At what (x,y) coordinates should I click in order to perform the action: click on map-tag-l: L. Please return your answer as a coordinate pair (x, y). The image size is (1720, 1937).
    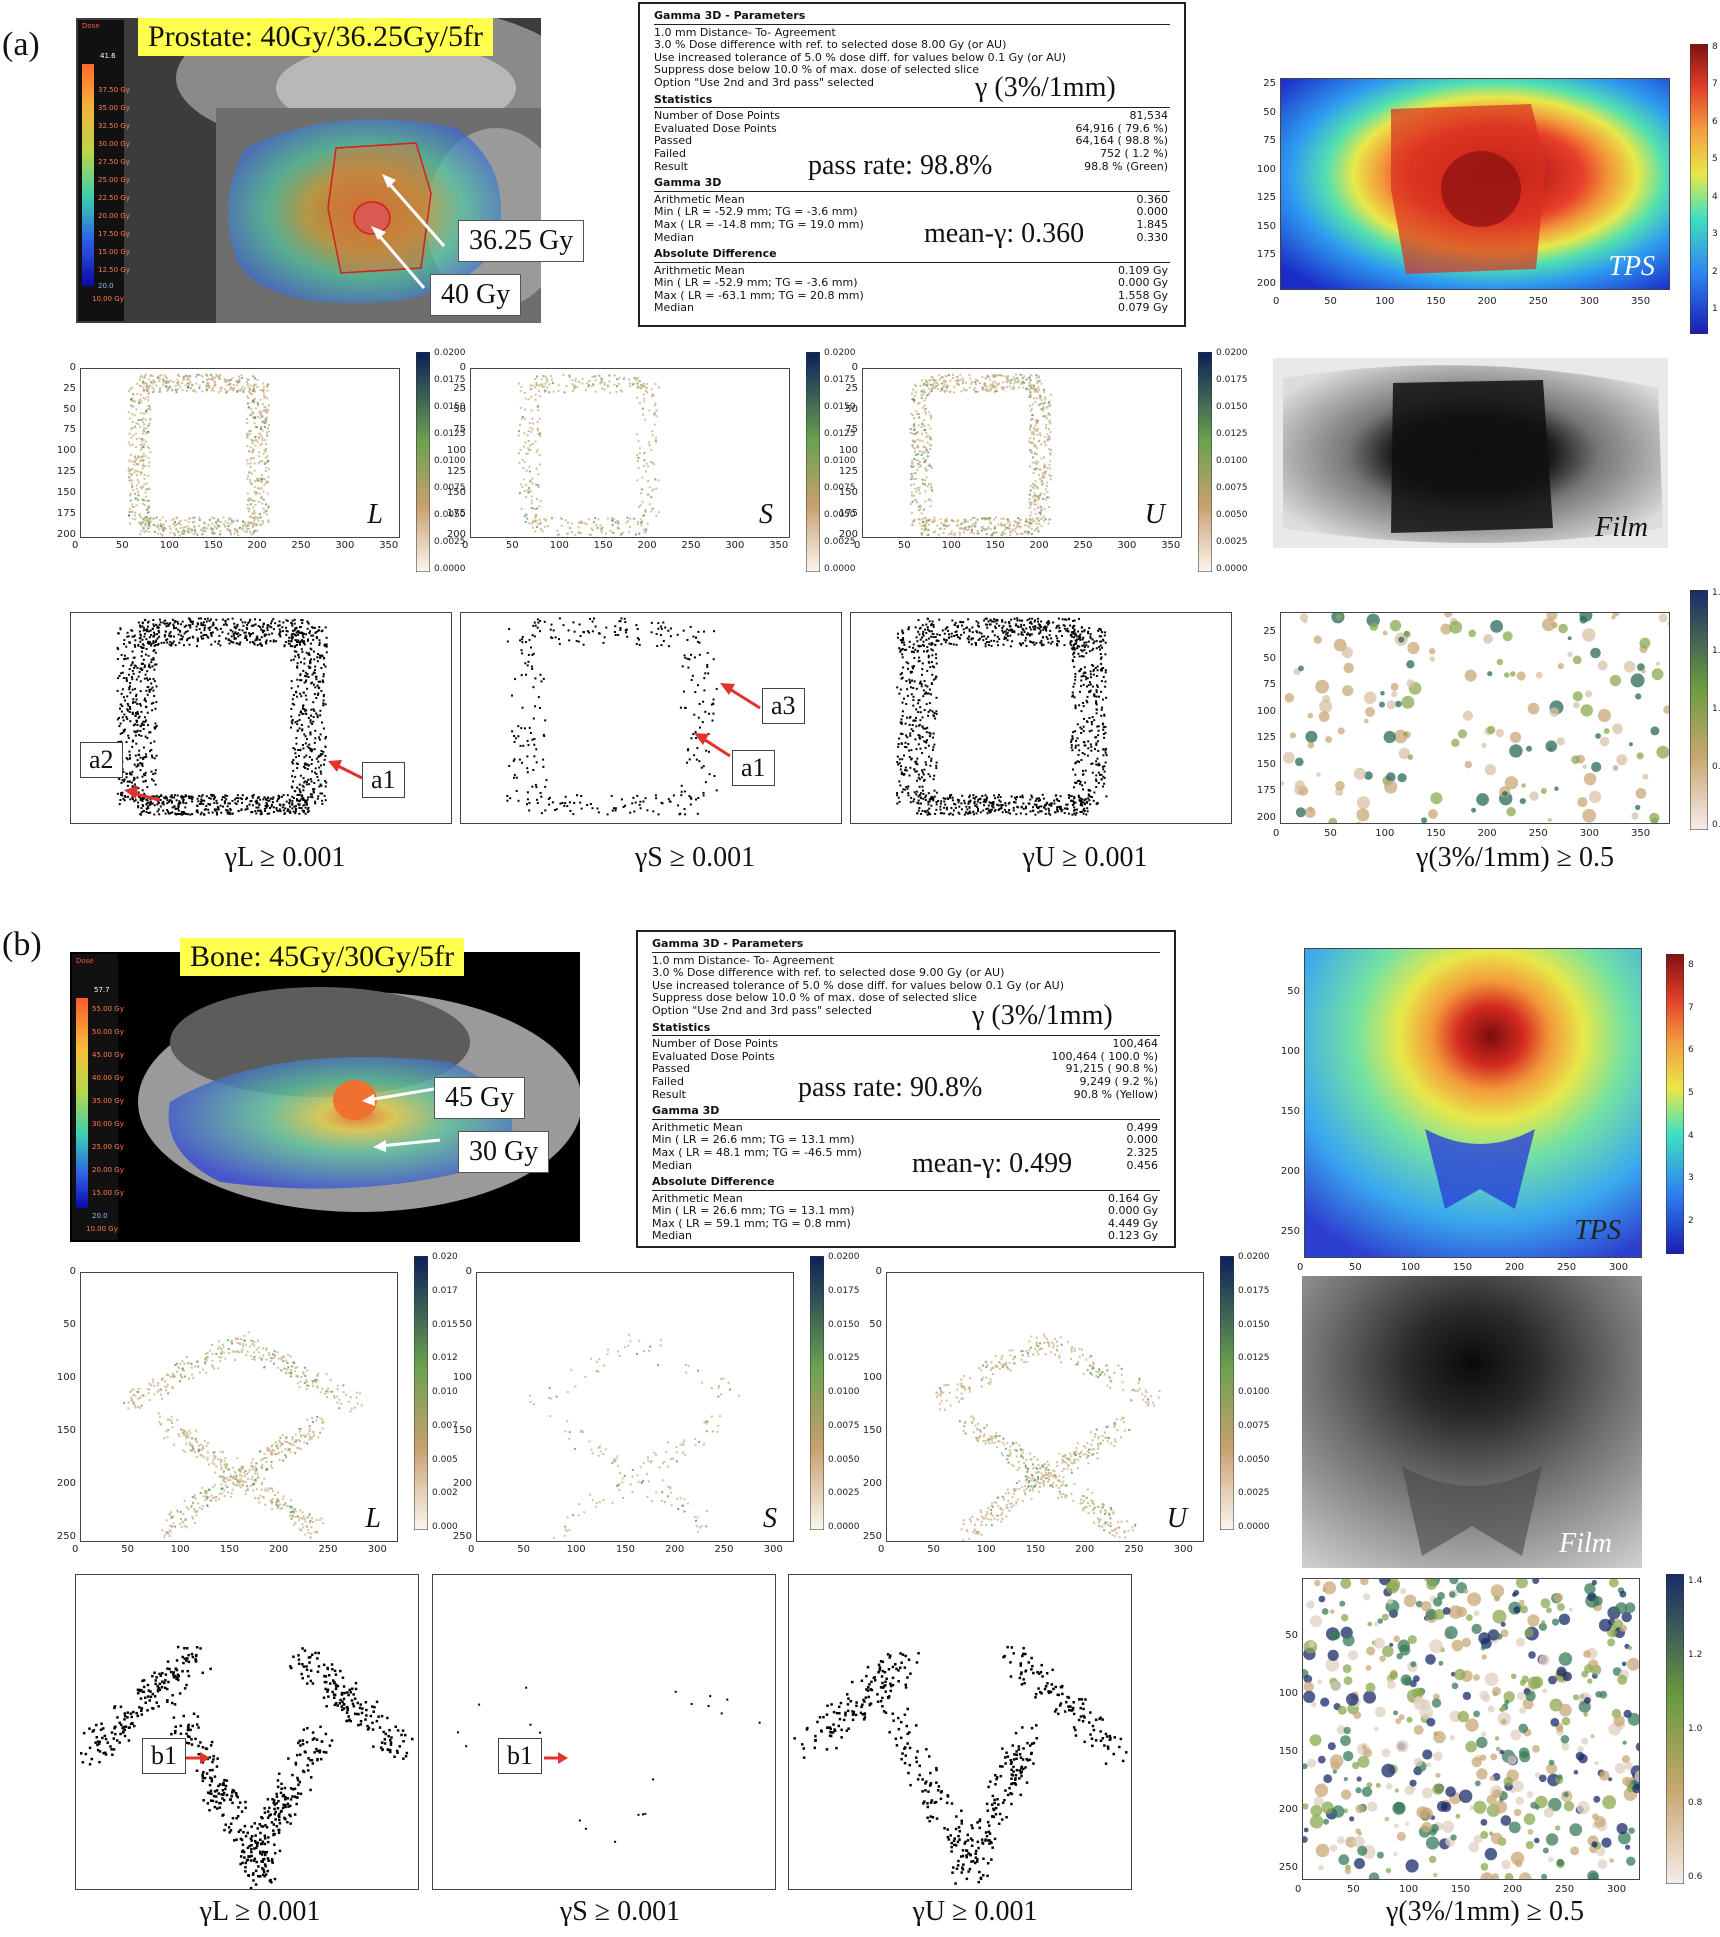
    Looking at the image, I should click on (375, 514).